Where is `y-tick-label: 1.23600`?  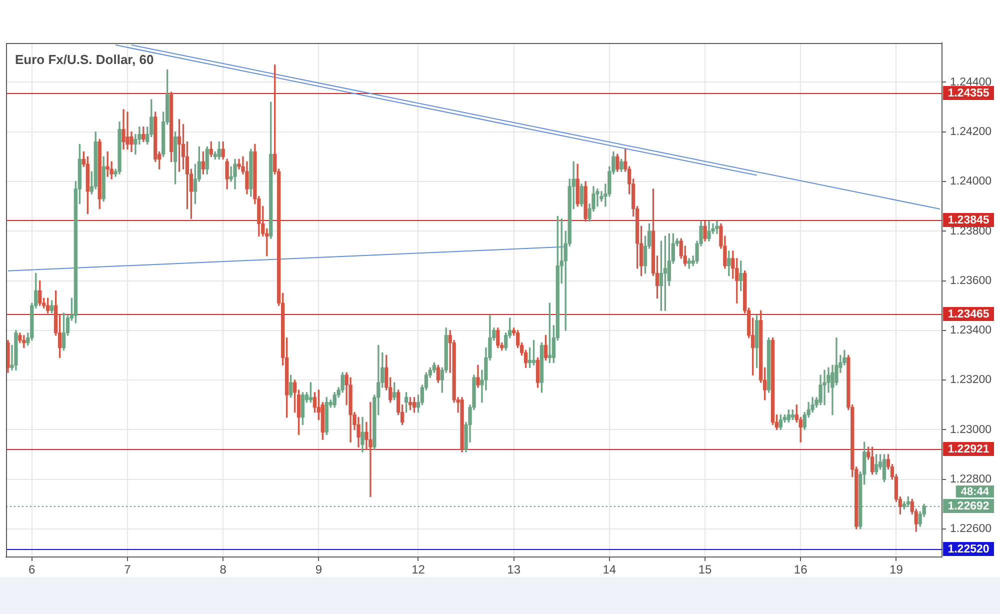 y-tick-label: 1.23600 is located at coordinates (971, 280).